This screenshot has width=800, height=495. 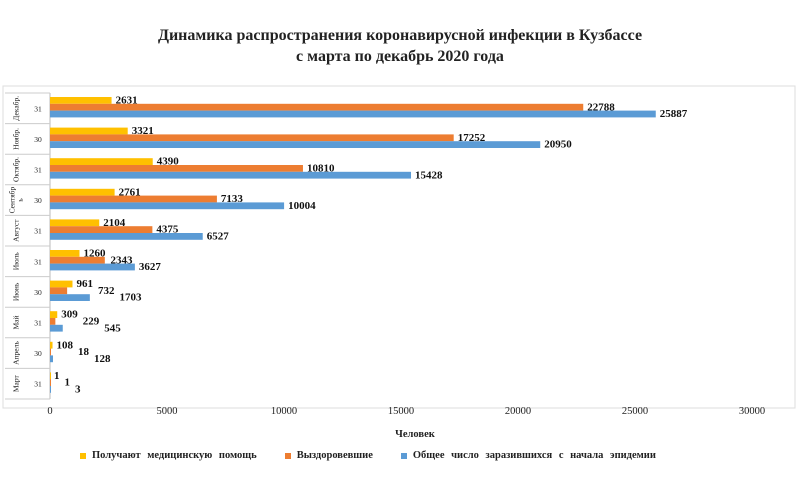 I want to click on category-month-label: Август, so click(x=16, y=230).